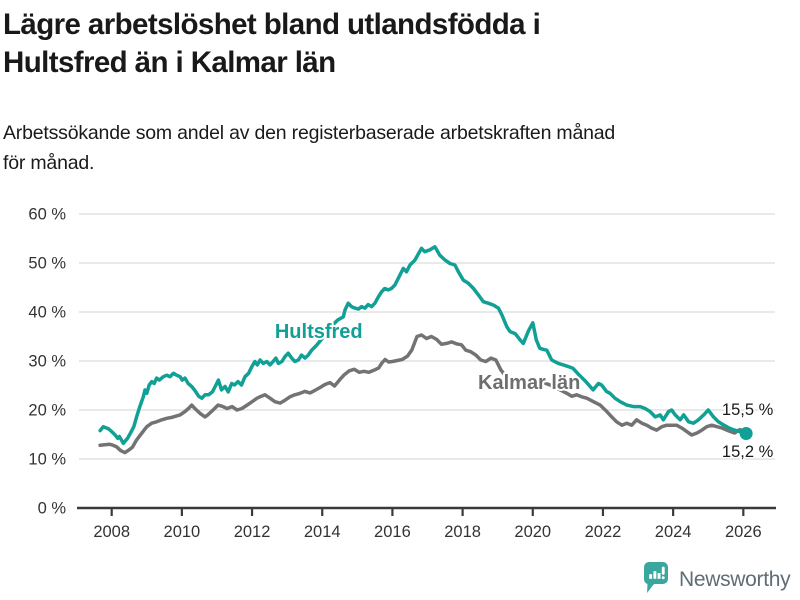  I want to click on svg-text: 10 %, so click(47, 460).